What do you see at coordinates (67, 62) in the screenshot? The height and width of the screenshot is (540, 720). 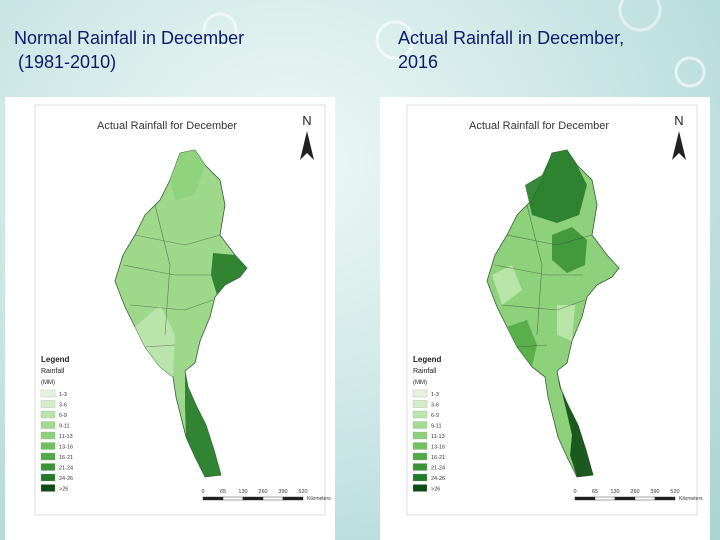 I see `left-subtitle: (1981-2010)` at bounding box center [67, 62].